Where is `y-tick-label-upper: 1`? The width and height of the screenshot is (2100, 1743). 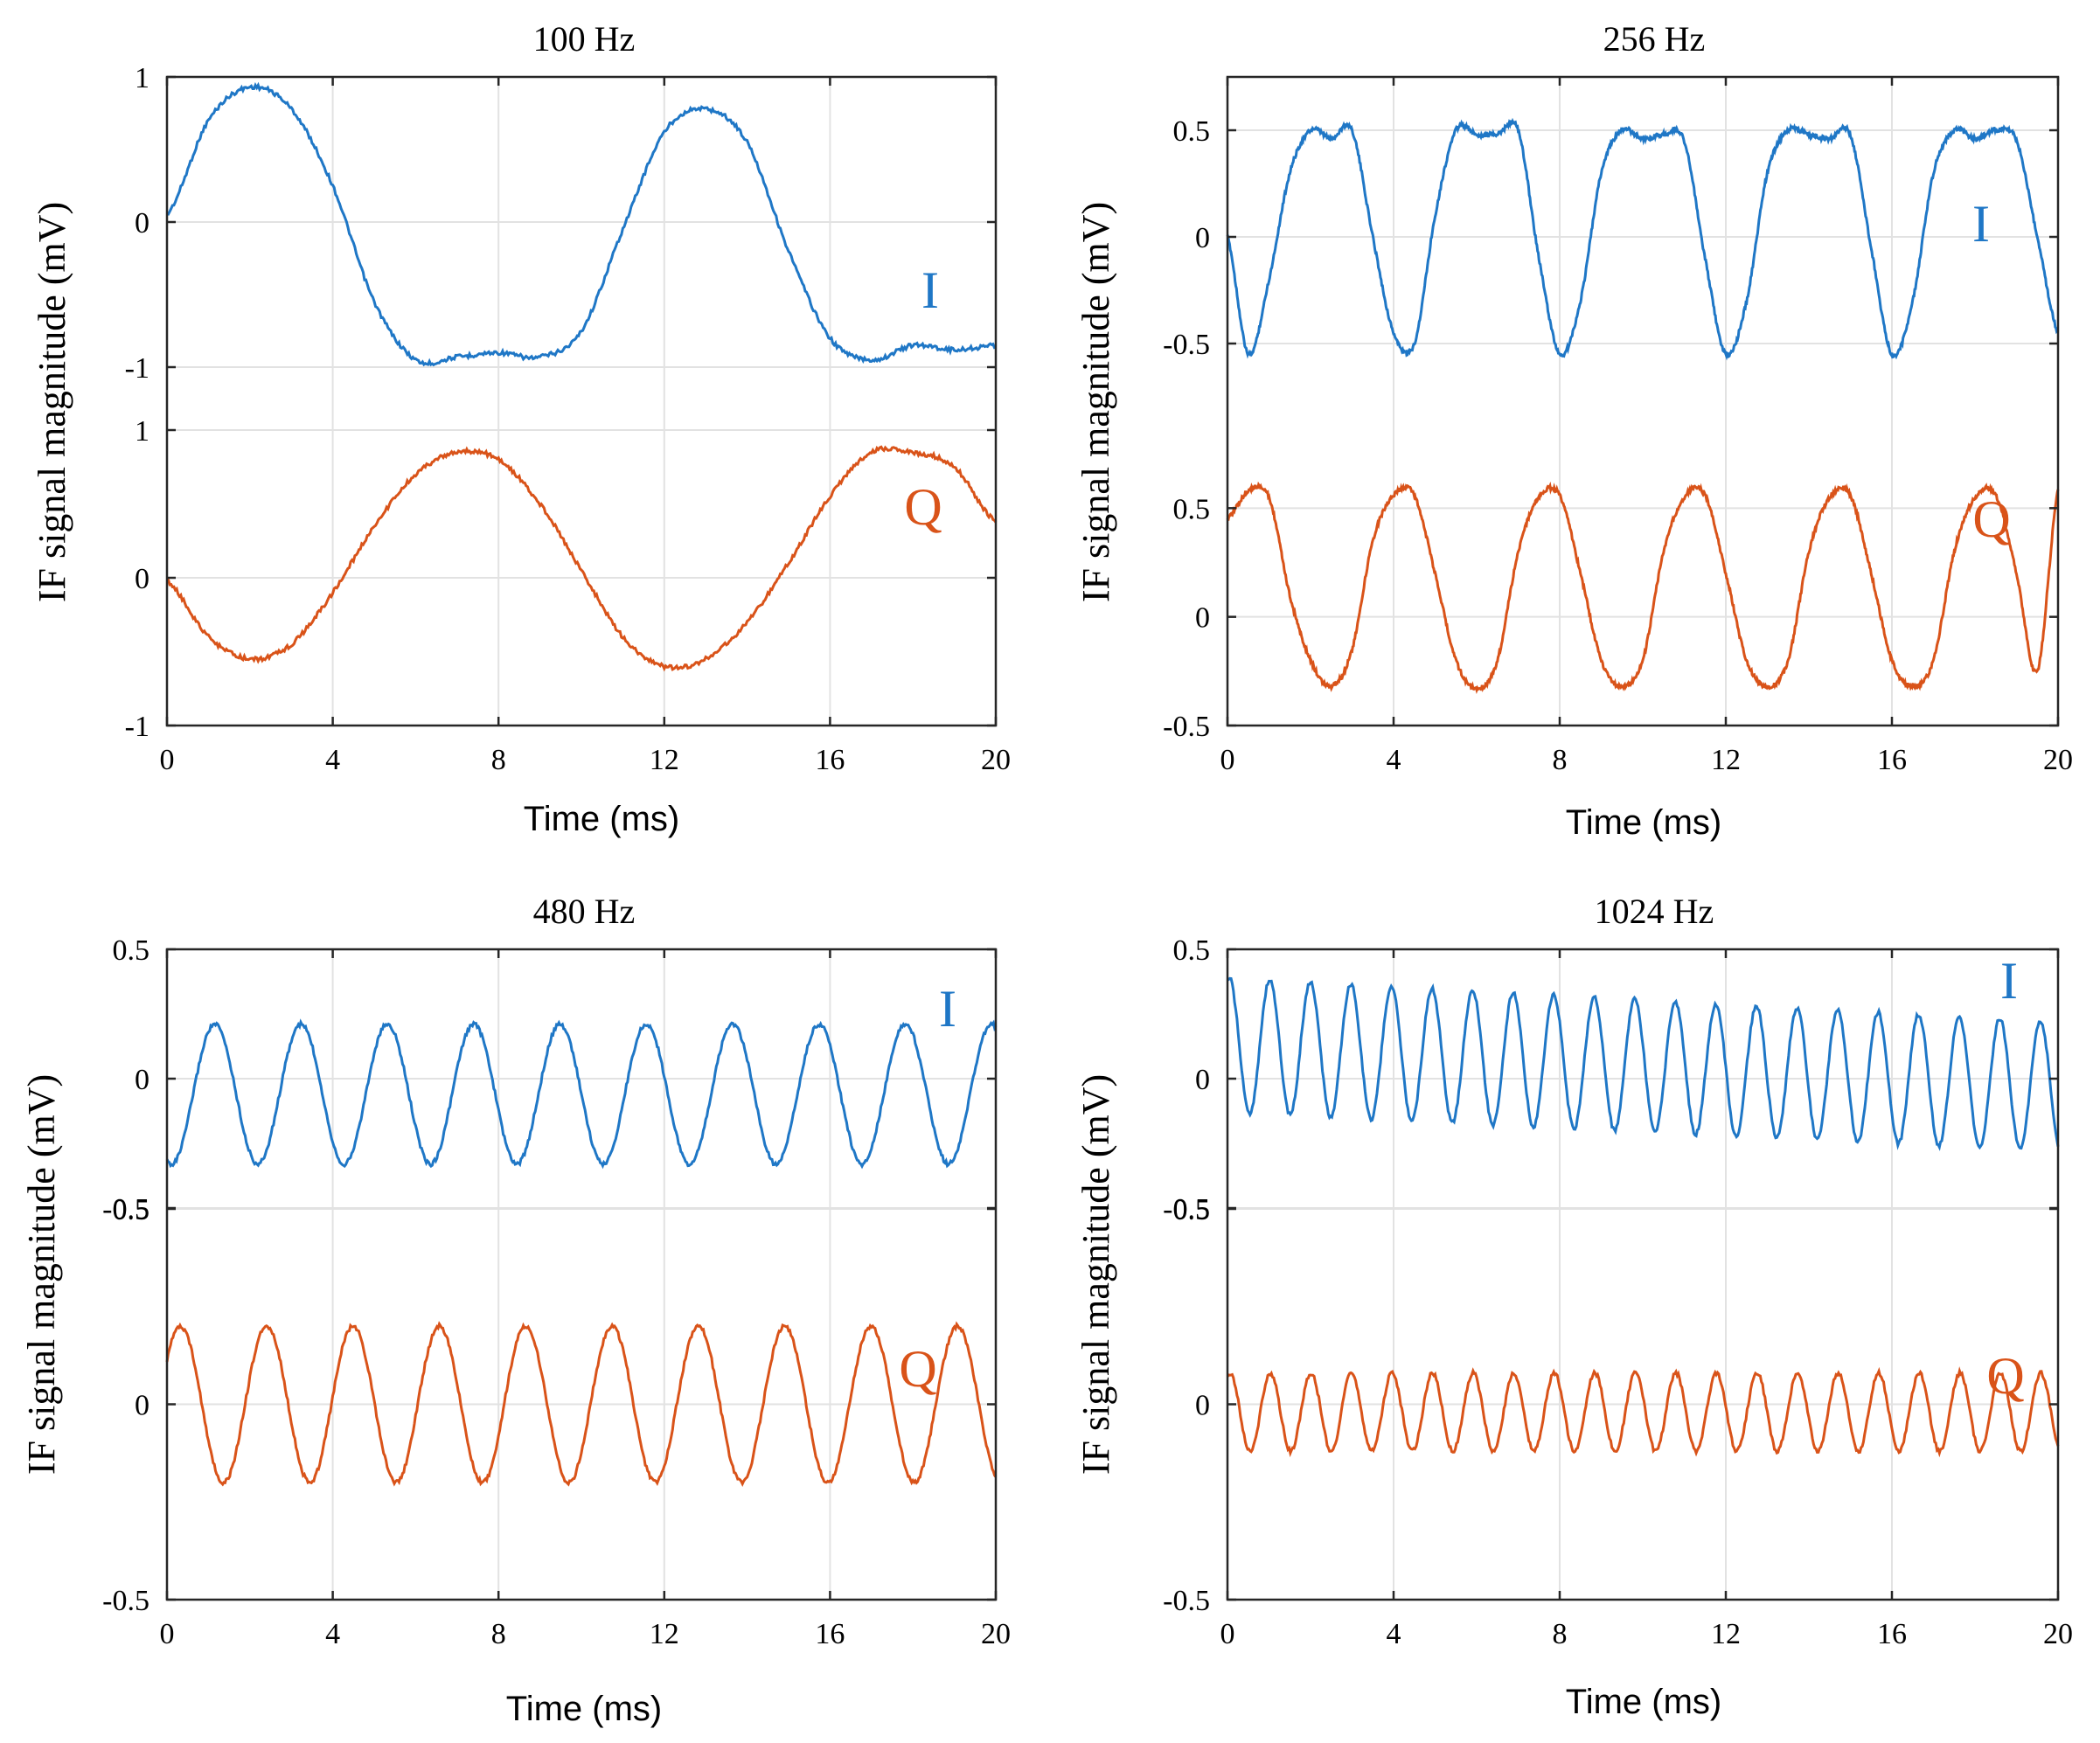
y-tick-label-upper: 1 is located at coordinates (142, 78).